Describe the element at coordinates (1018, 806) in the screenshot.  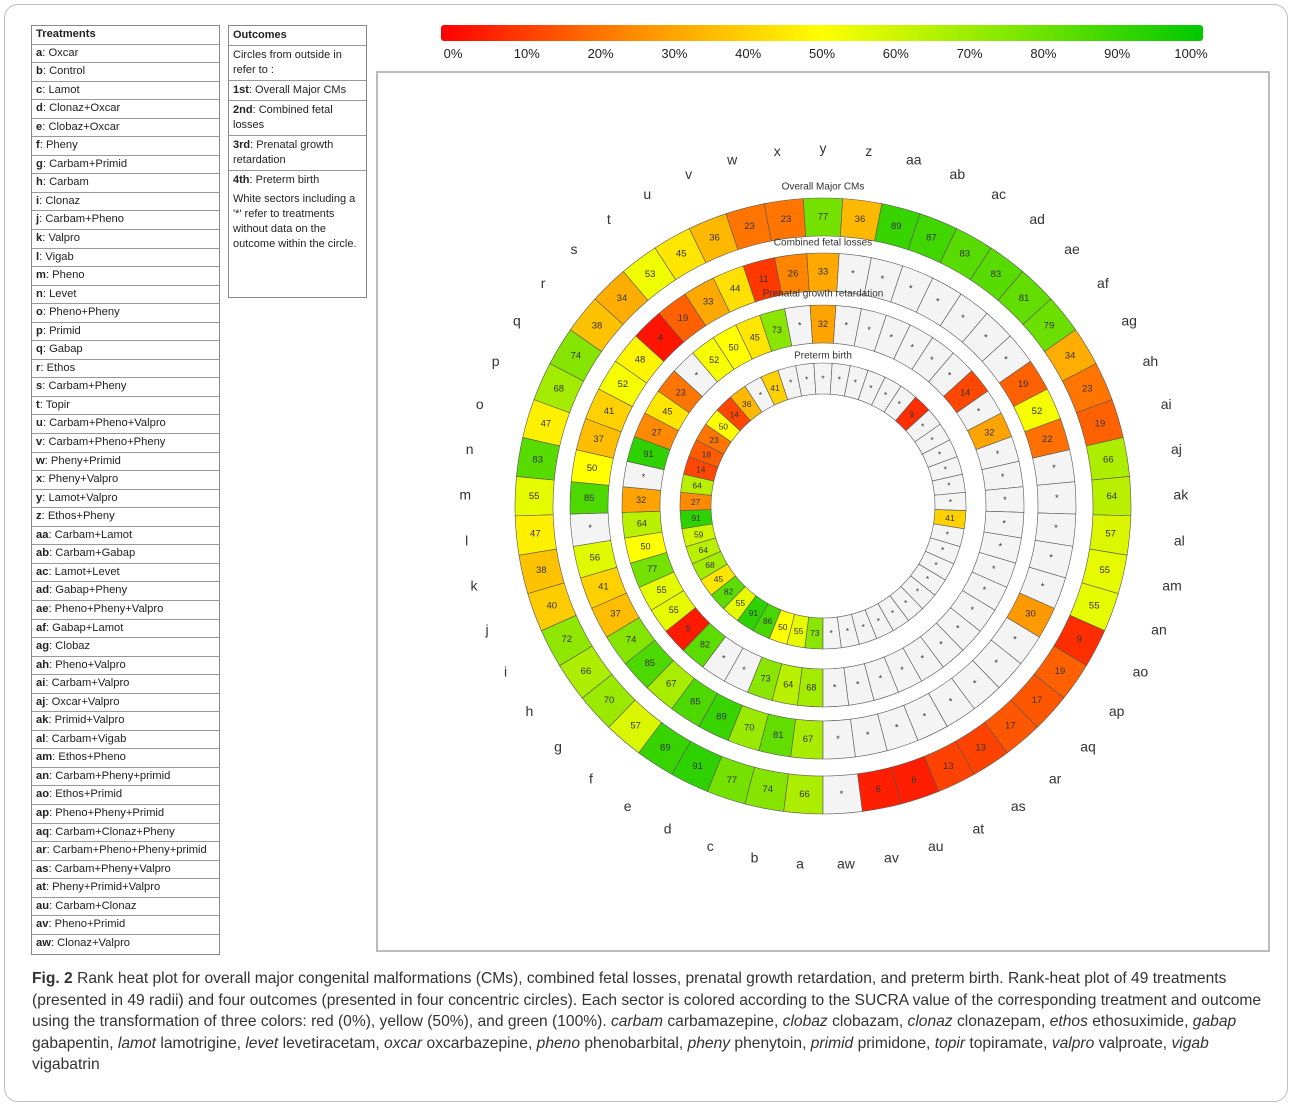
I see `sector-label: as` at that location.